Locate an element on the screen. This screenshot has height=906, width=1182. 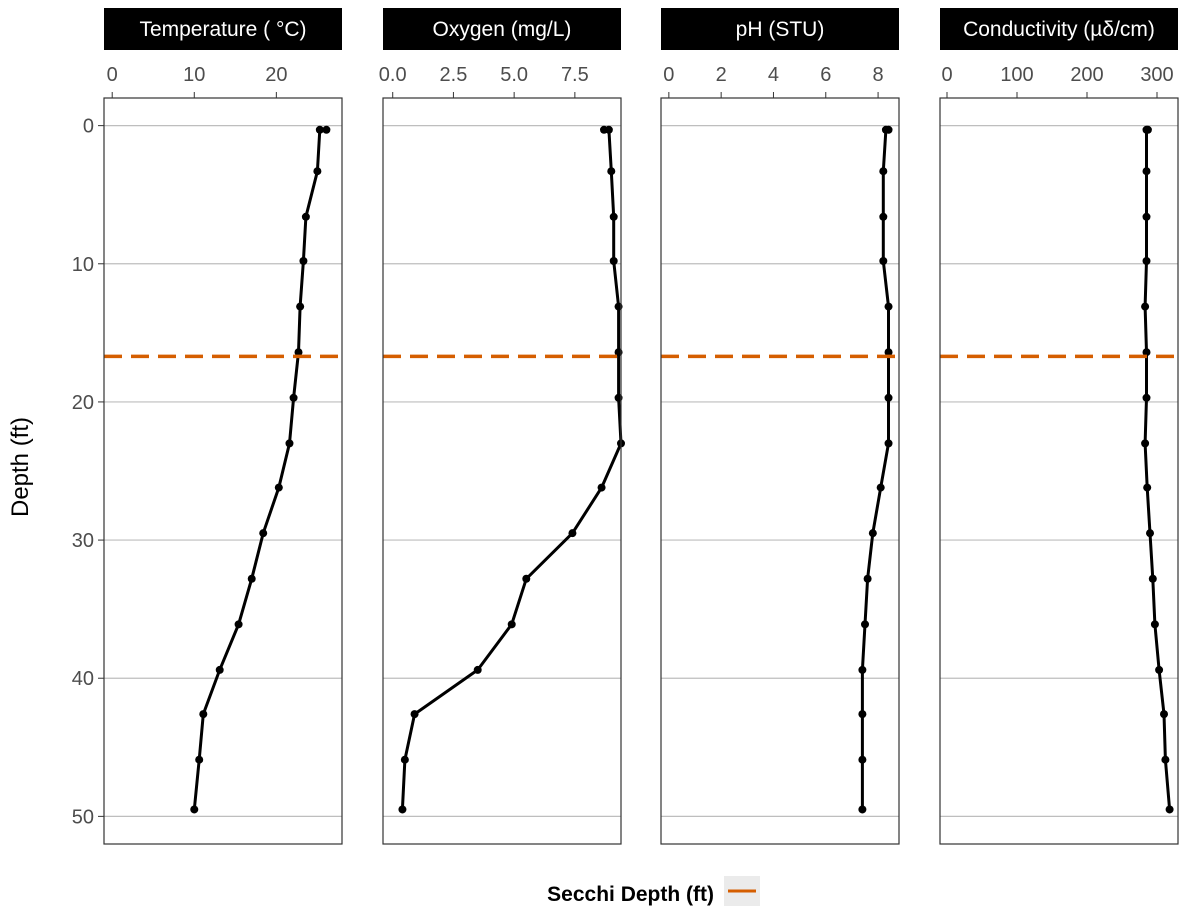
y-tick-label: 30 is located at coordinates (83, 541).